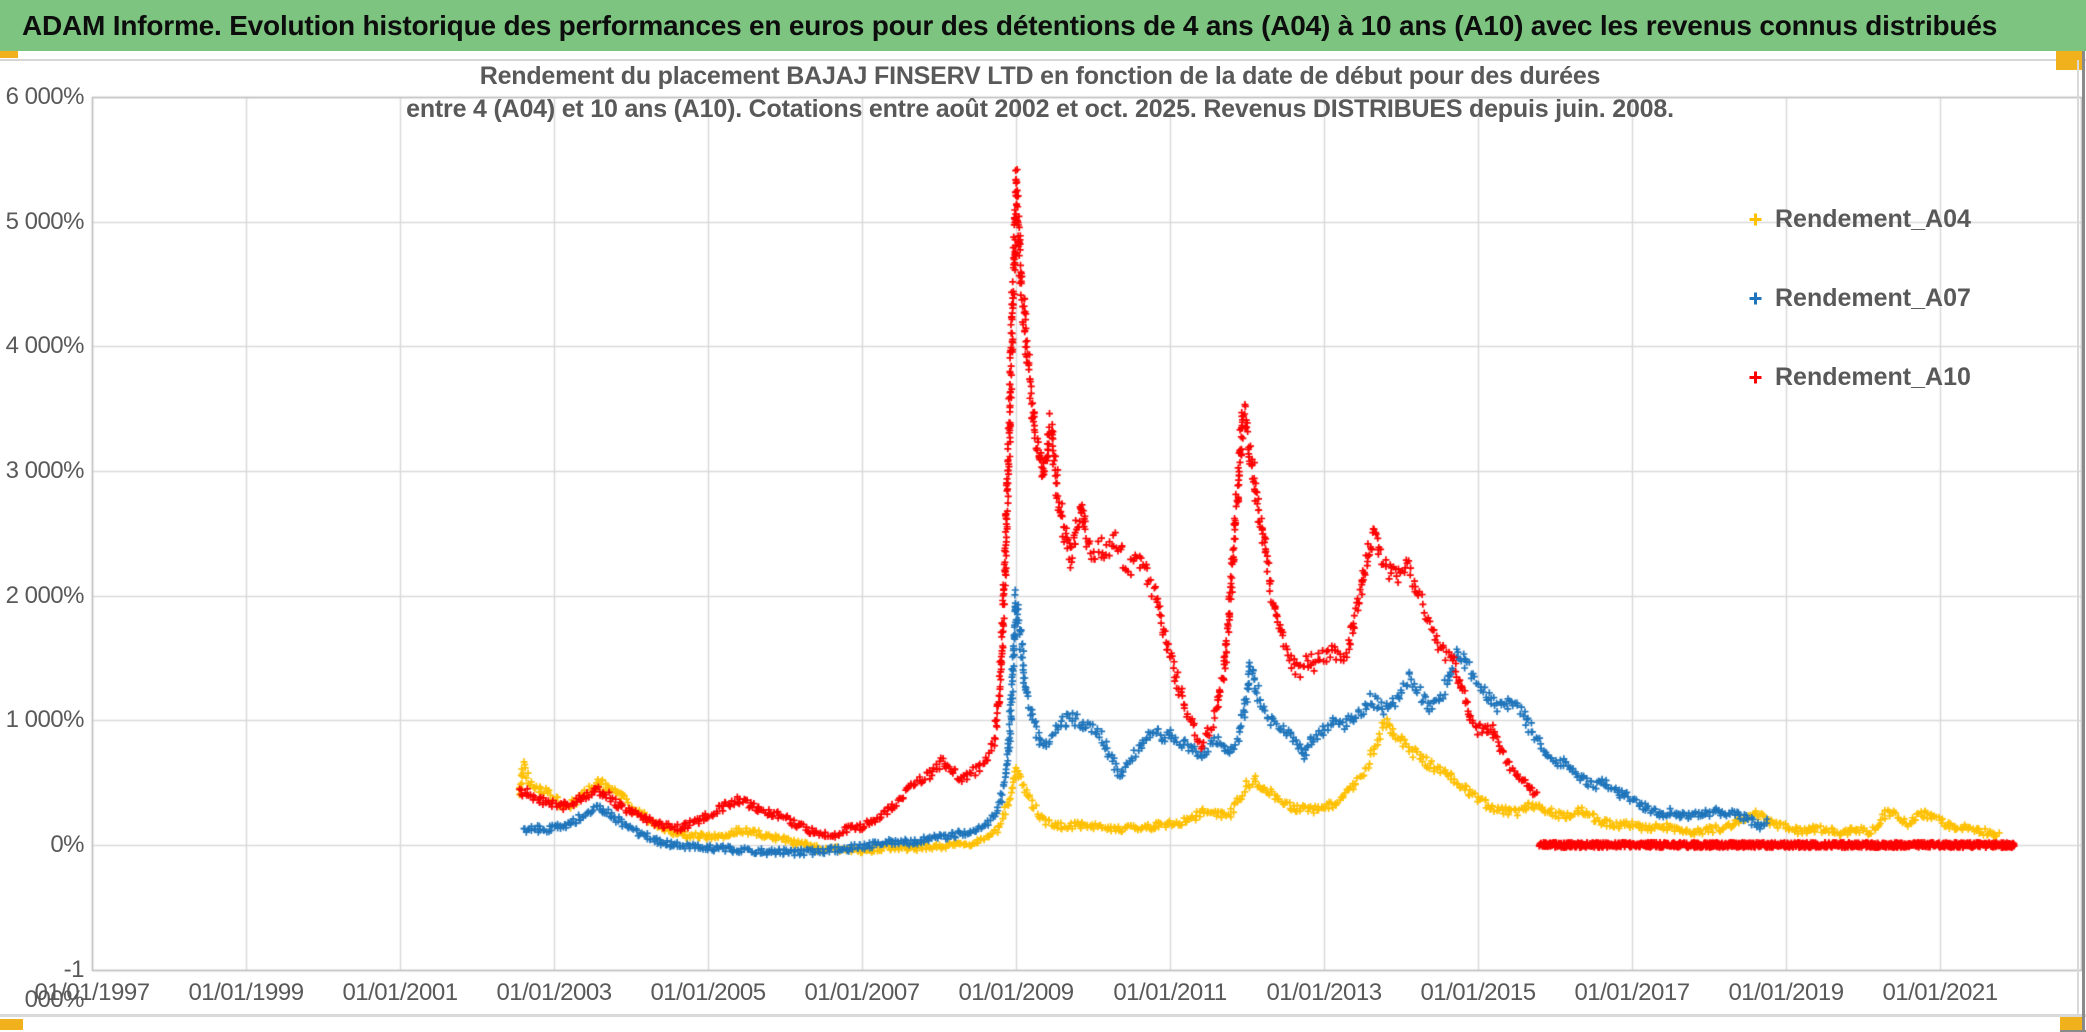 Image resolution: width=2086 pixels, height=1032 pixels. Describe the element at coordinates (708, 992) in the screenshot. I see `x-tick-label: 01/01/2005` at that location.